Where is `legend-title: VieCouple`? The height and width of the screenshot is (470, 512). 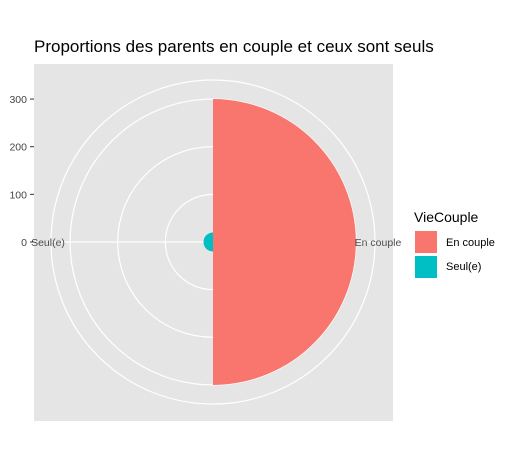
legend-title: VieCouple is located at coordinates (446, 217).